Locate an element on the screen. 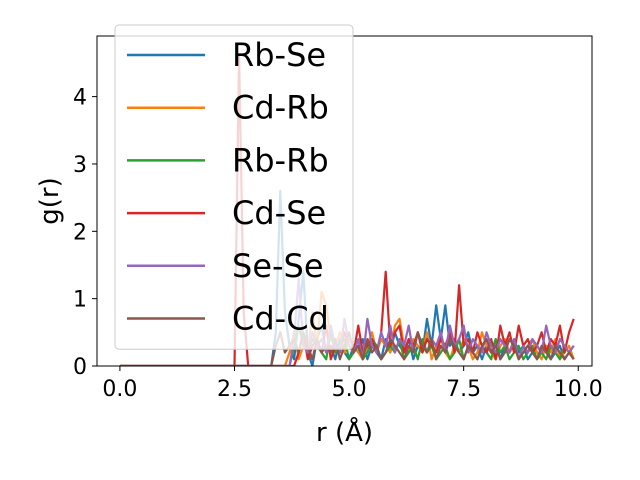  y-tick-label: 1 is located at coordinates (80, 300).